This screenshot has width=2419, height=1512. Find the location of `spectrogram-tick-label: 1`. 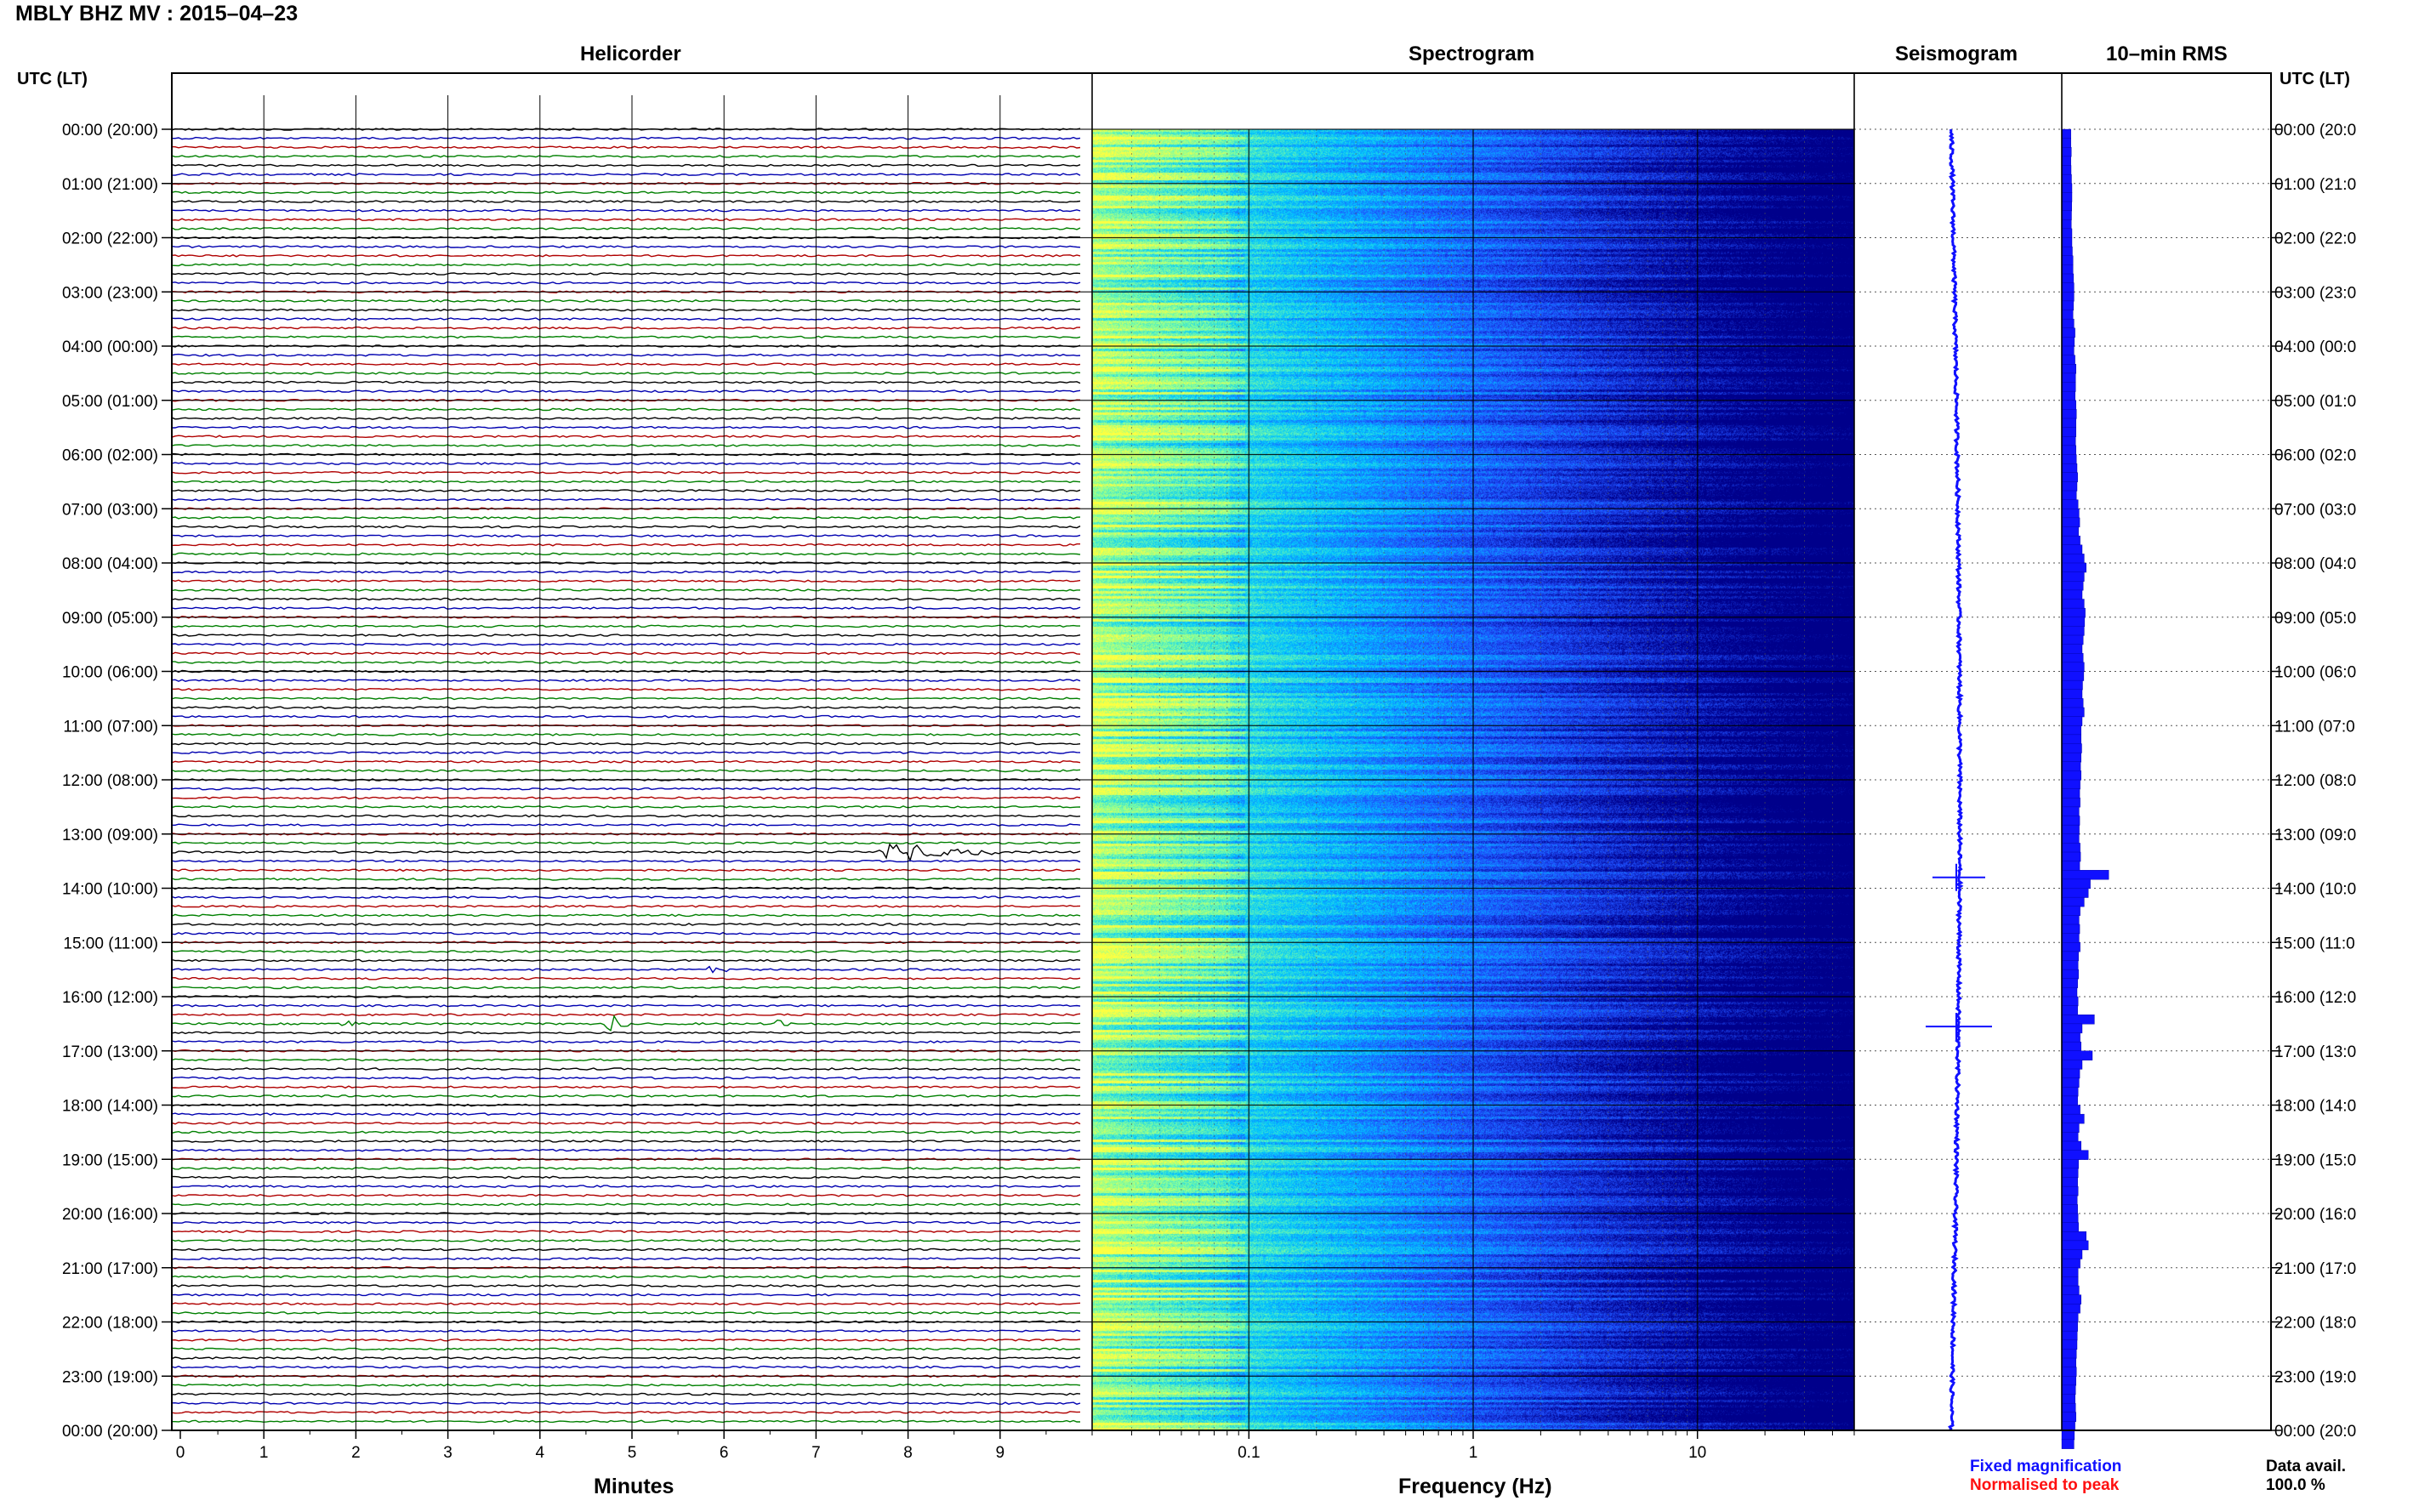

spectrogram-tick-label: 1 is located at coordinates (1473, 1453).